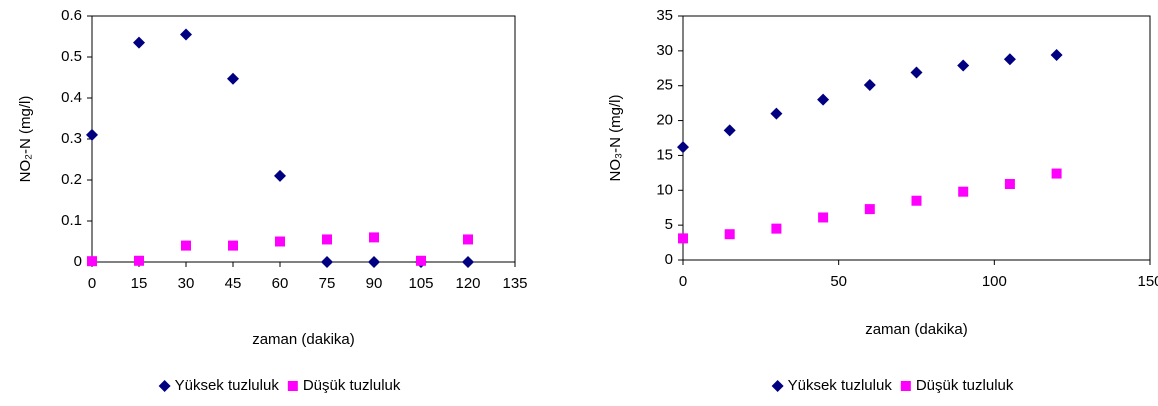 The image size is (1158, 406). I want to click on y-tick-label: 30, so click(664, 50).